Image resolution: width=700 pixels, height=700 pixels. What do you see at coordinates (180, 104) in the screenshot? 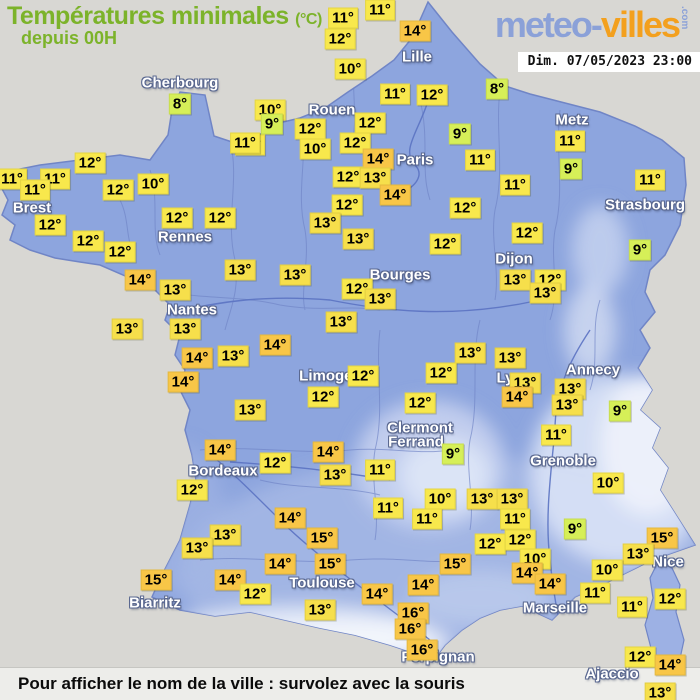
I see `temp-badge: 8°` at bounding box center [180, 104].